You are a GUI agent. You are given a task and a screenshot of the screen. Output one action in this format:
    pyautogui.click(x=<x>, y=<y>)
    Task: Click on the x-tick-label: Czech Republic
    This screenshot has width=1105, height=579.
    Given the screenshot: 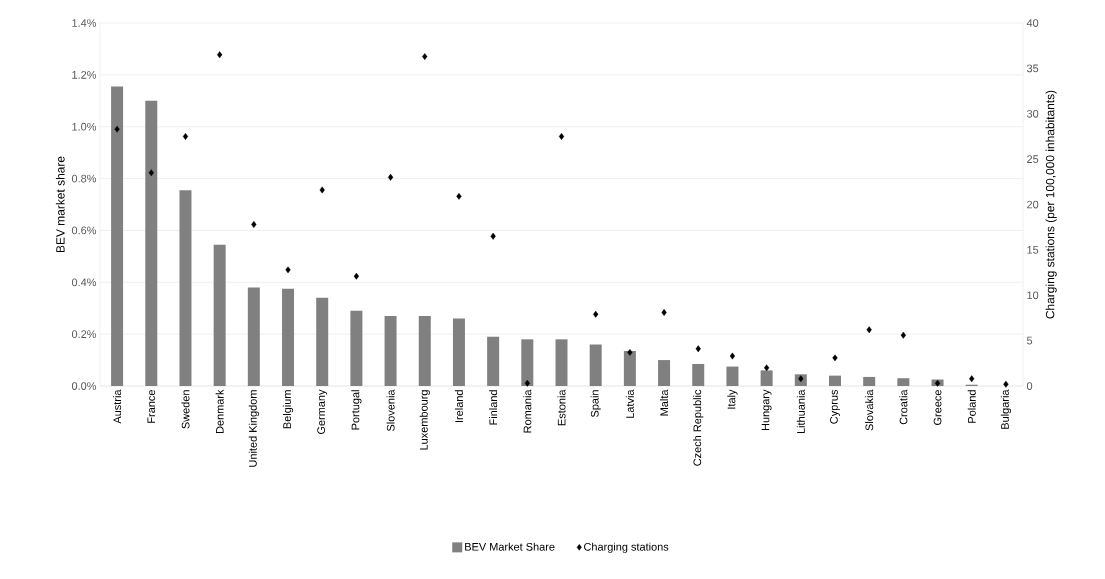 What is the action you would take?
    pyautogui.click(x=698, y=427)
    